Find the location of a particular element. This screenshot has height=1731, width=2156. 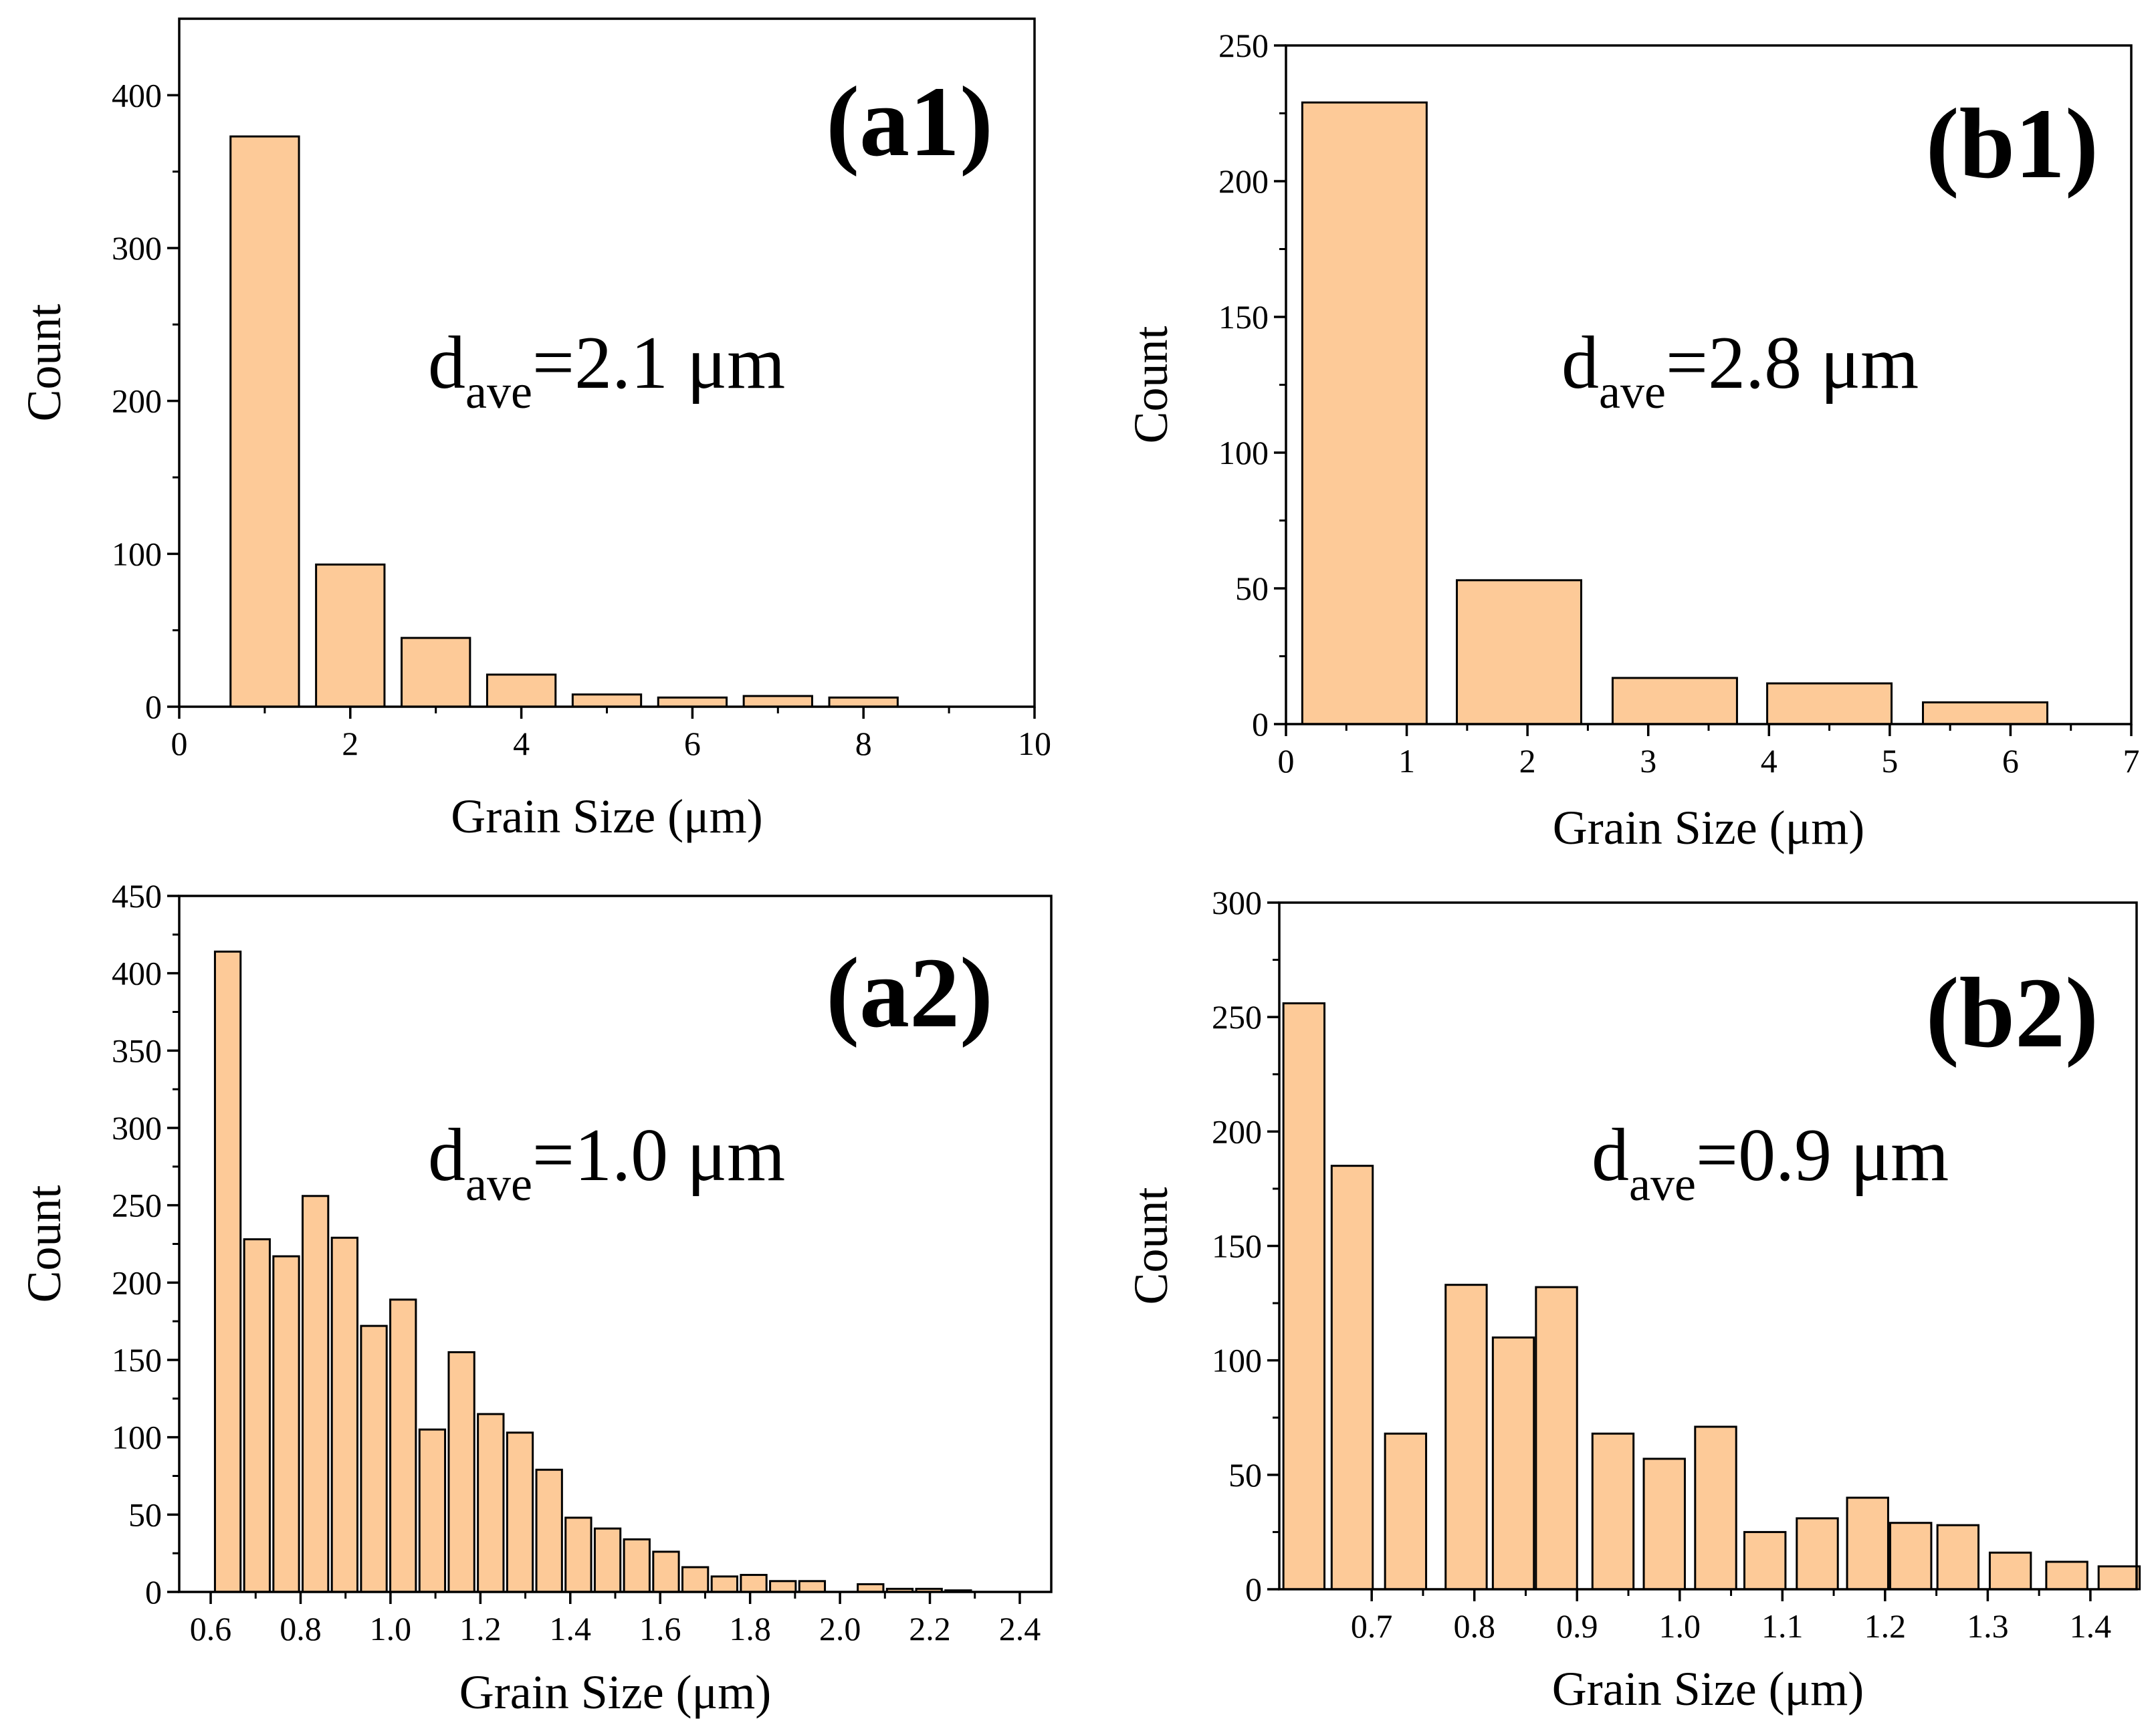

panel-label: (b2) is located at coordinates (2012, 1012).